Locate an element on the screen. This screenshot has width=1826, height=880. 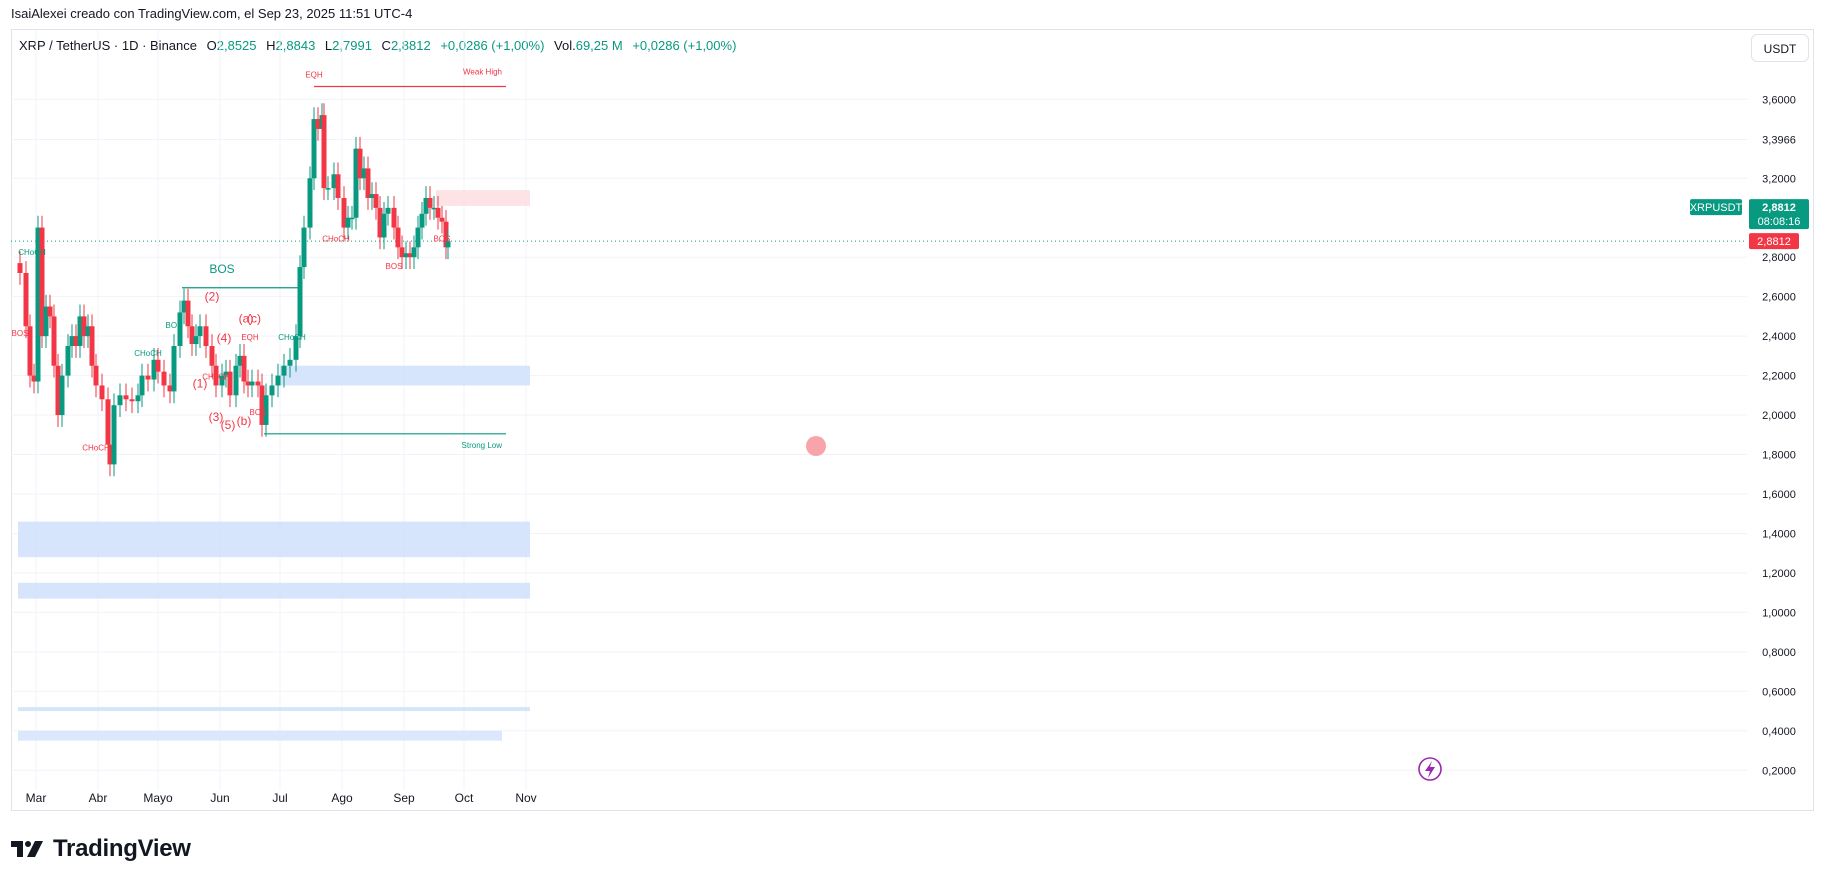
y-tick-label: 0,2000 is located at coordinates (1779, 771).